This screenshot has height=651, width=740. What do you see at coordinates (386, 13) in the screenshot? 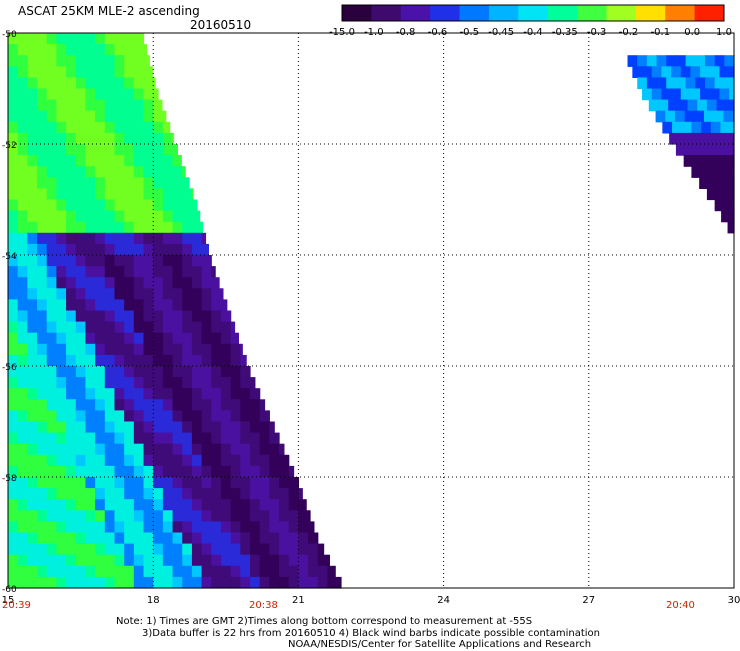
I see `colorbar-swatch` at bounding box center [386, 13].